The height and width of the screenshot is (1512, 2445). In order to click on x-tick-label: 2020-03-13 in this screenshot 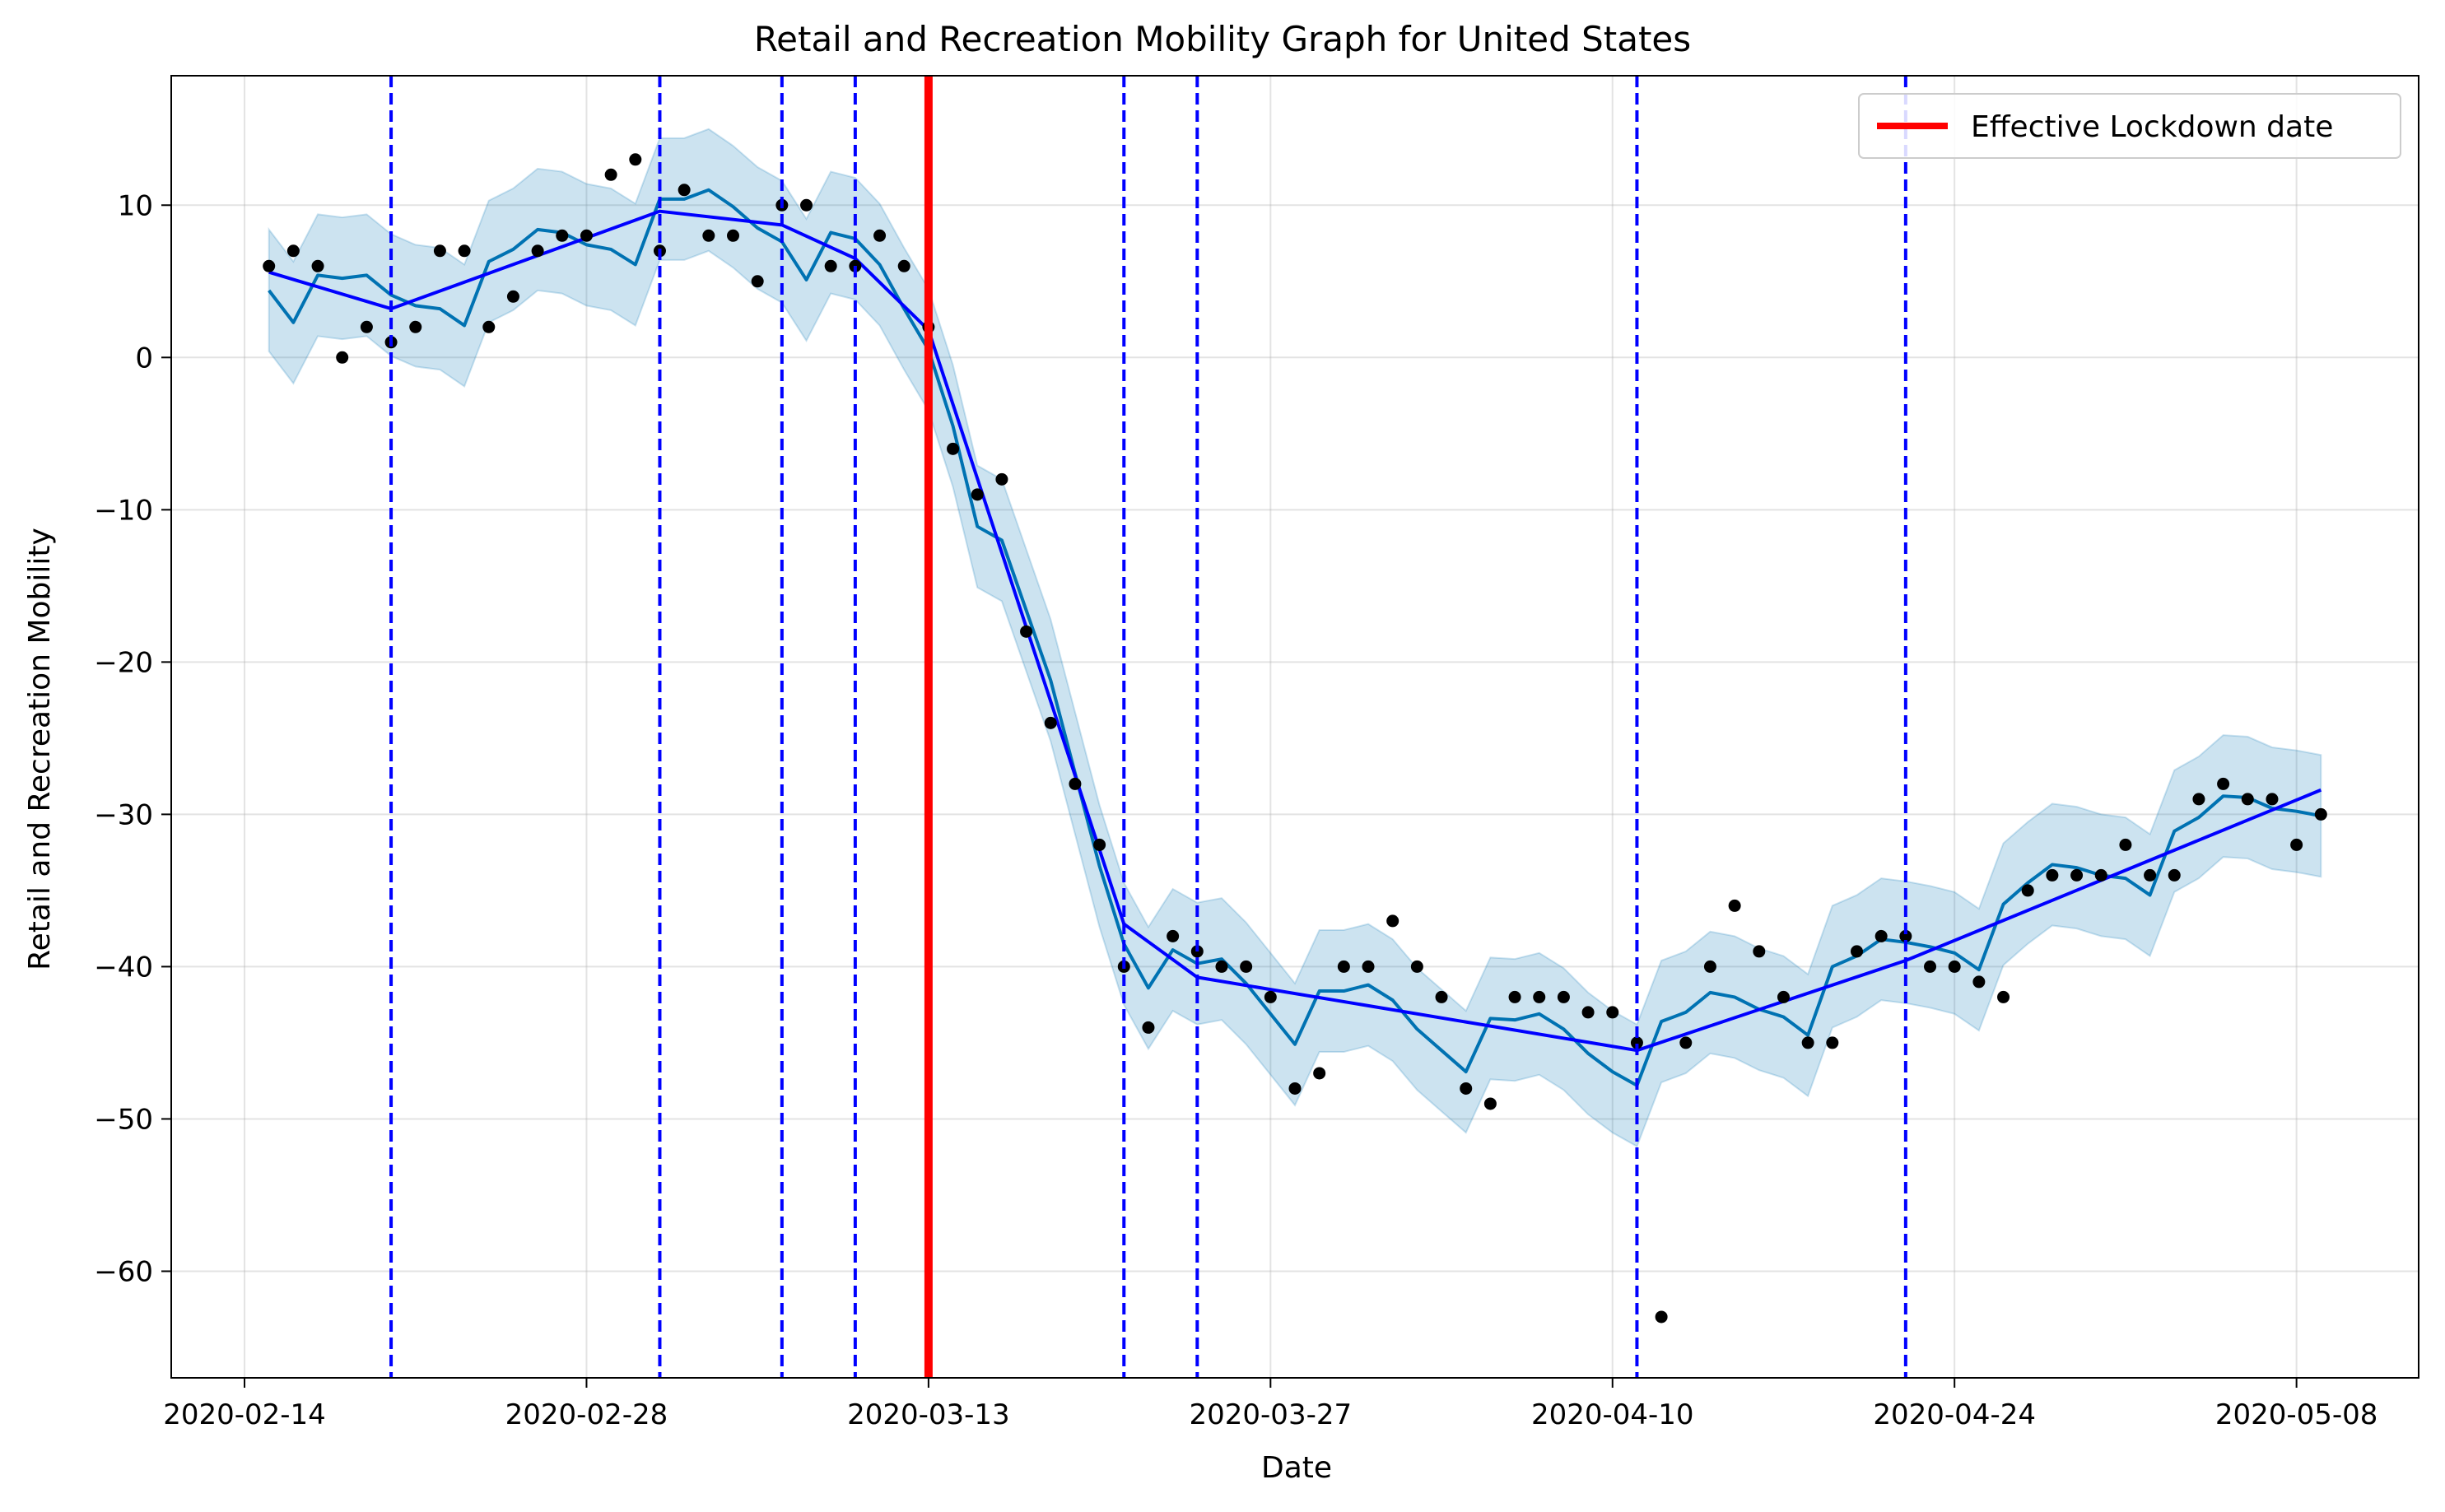, I will do `click(929, 1414)`.